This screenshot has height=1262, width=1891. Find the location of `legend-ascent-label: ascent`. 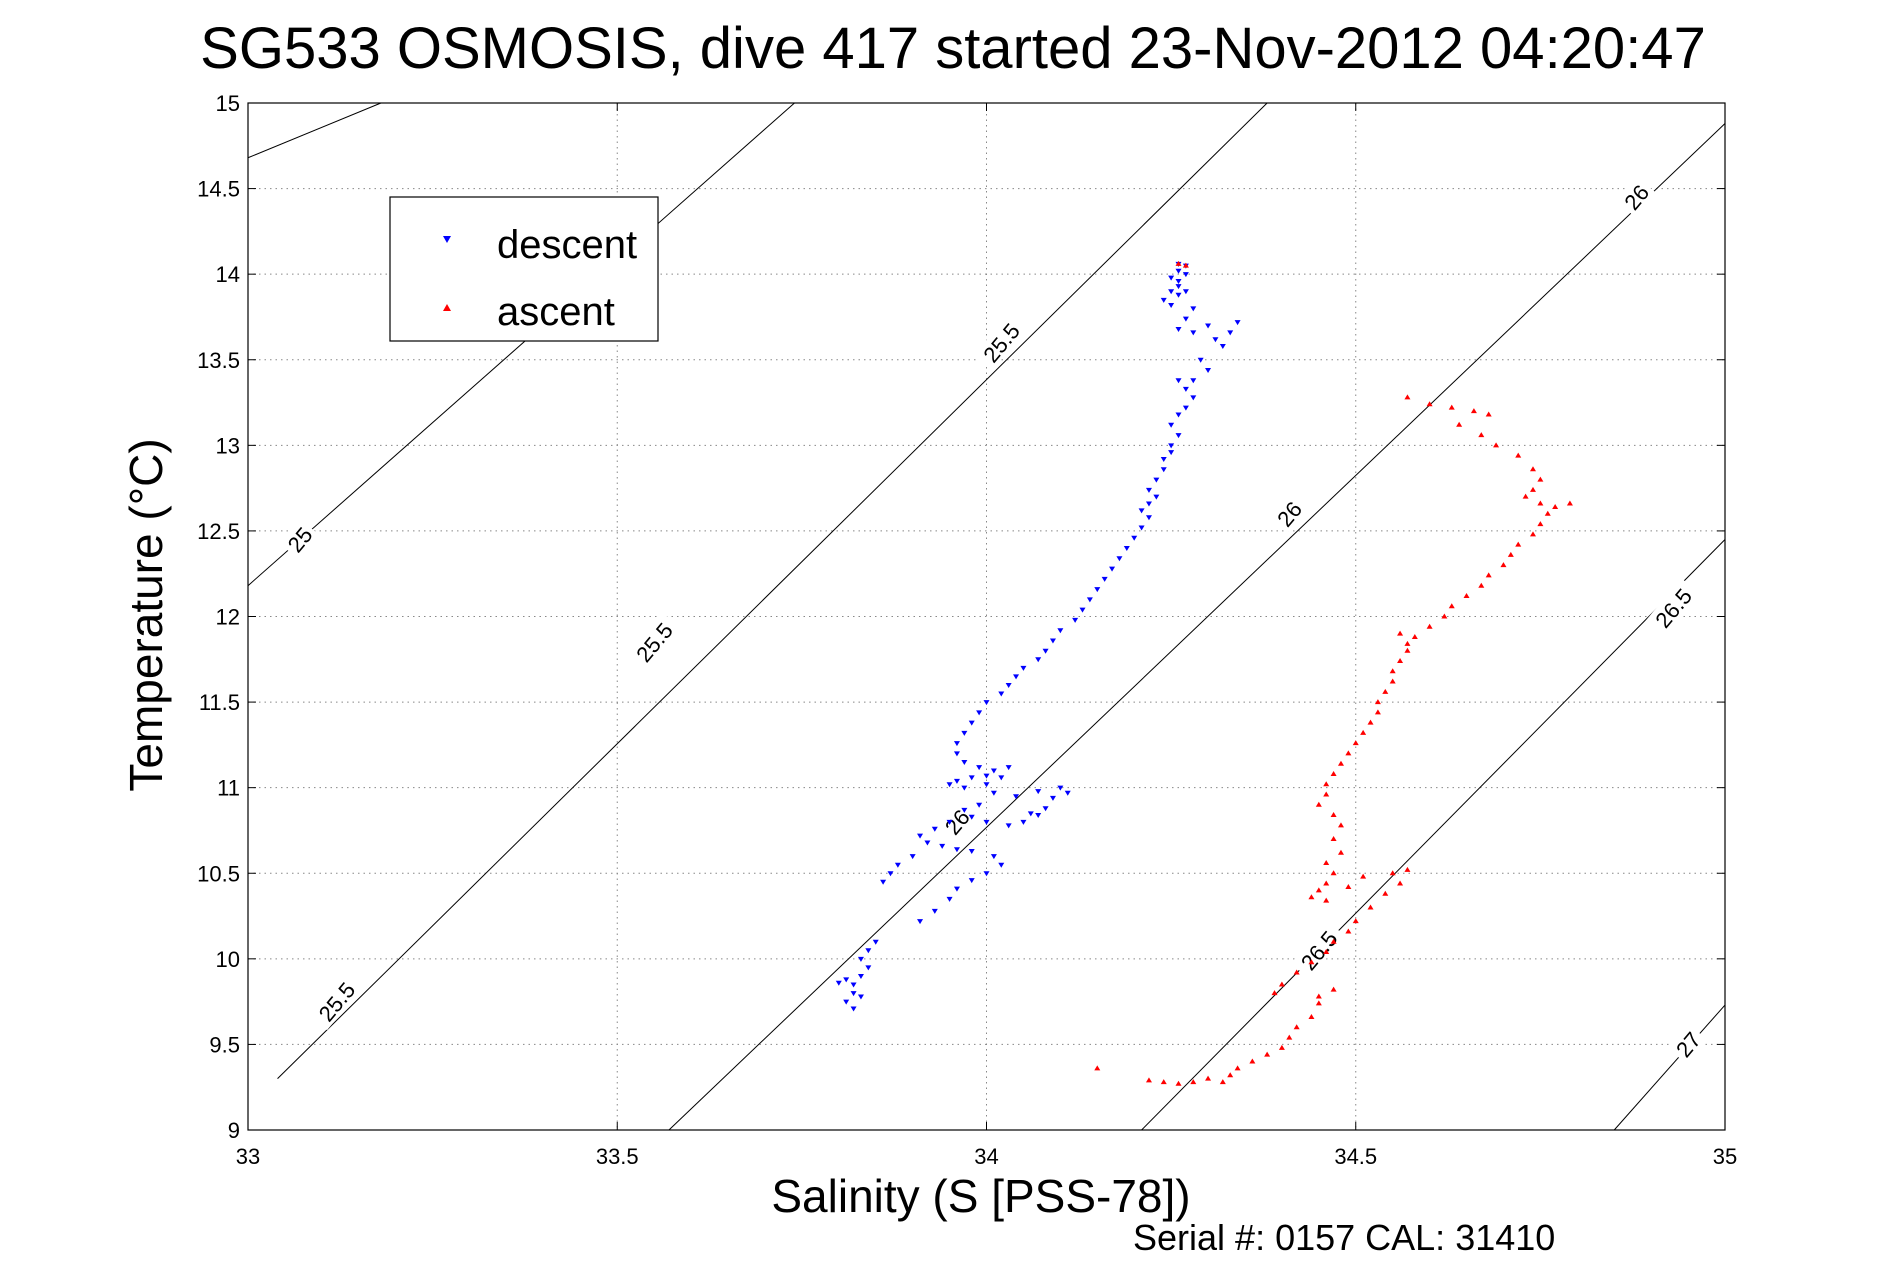

legend-ascent-label: ascent is located at coordinates (556, 312).